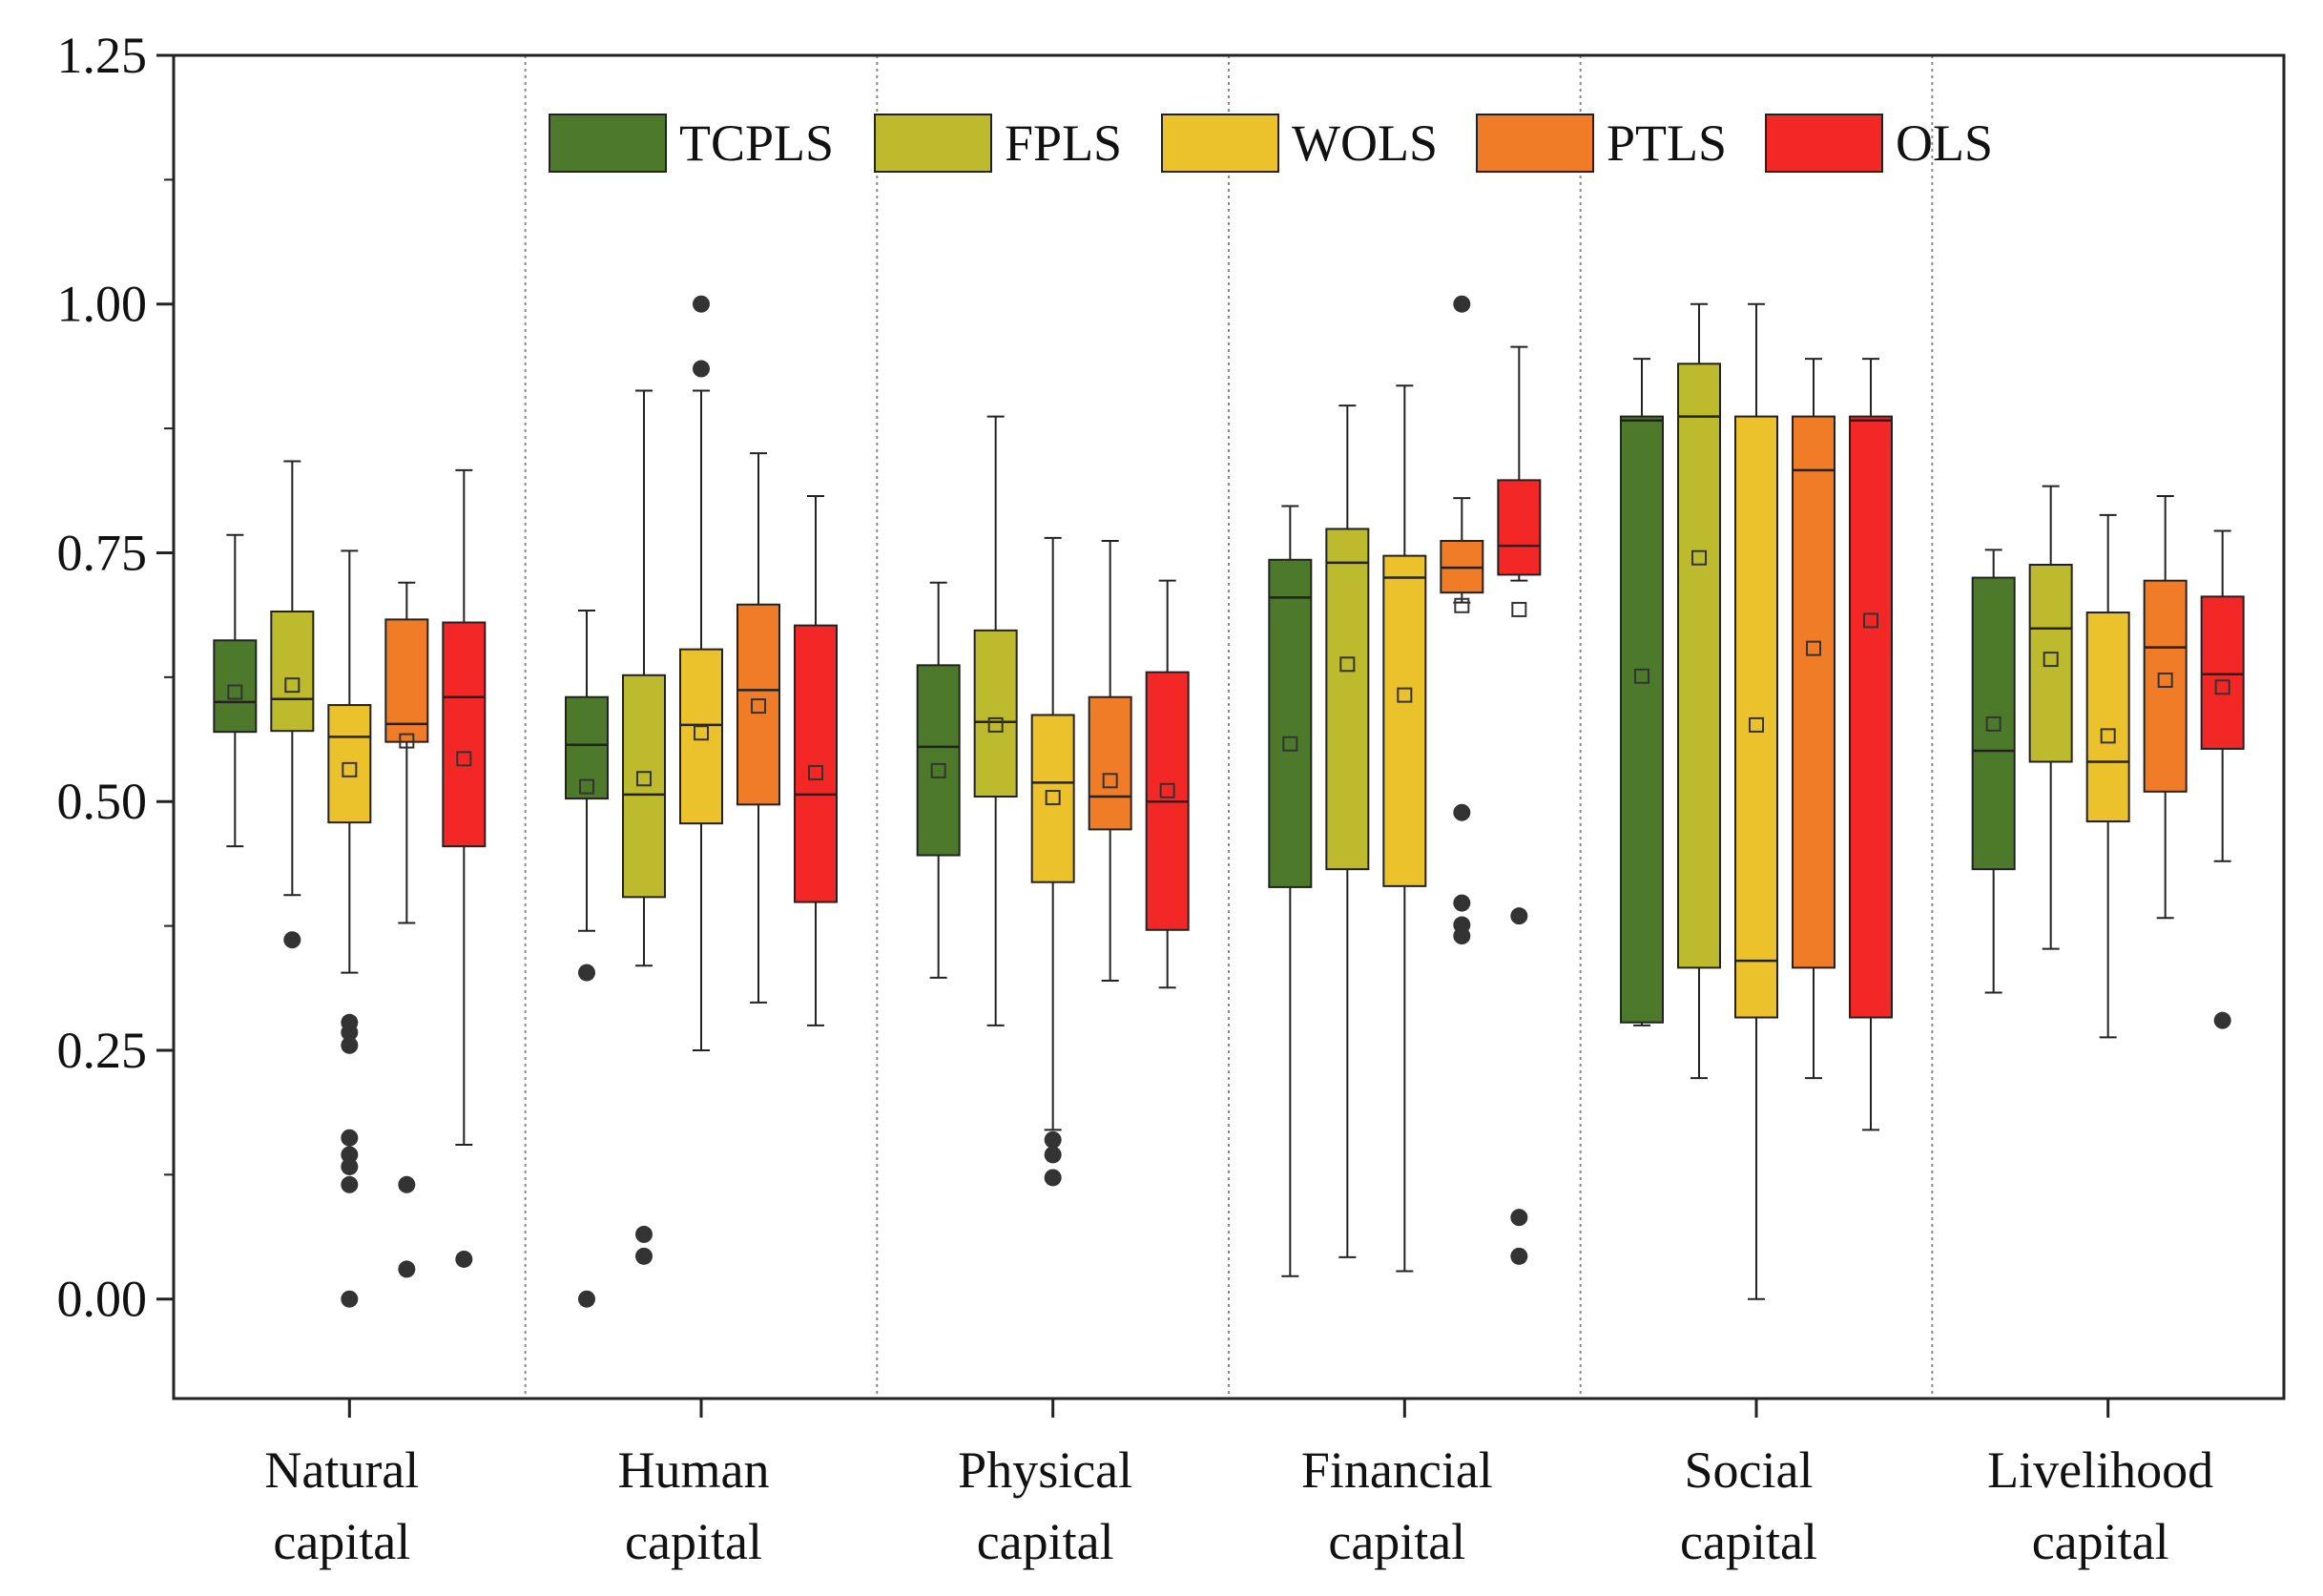  Describe the element at coordinates (102, 552) in the screenshot. I see `y-tick-label: 0.75` at that location.